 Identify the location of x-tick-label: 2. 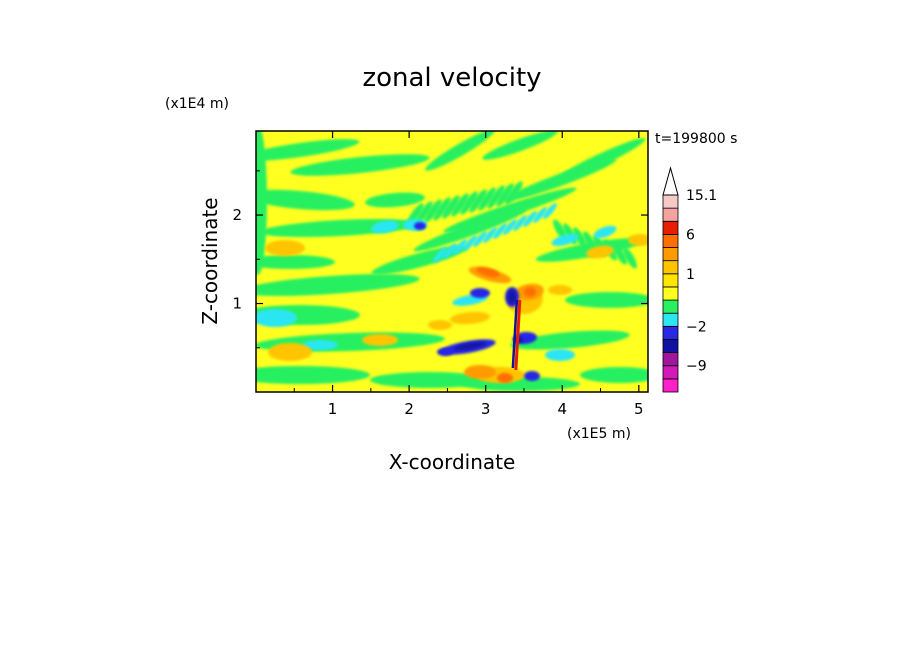
(409, 409).